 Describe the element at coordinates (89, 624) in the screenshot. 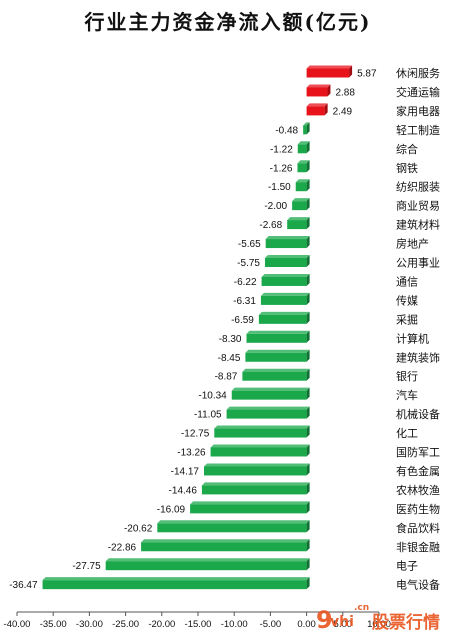

I see `x-tick-label: -30.00` at that location.